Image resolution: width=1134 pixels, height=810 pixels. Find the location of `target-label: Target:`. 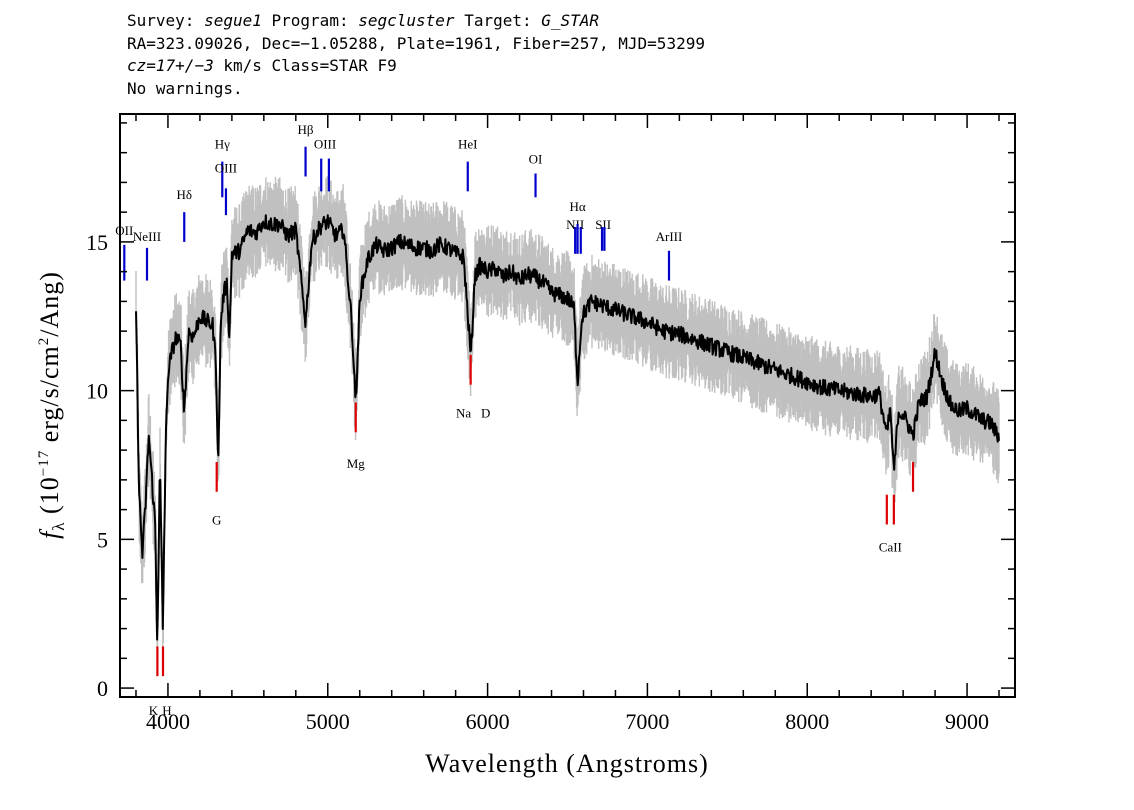

target-label: Target: is located at coordinates (498, 20).